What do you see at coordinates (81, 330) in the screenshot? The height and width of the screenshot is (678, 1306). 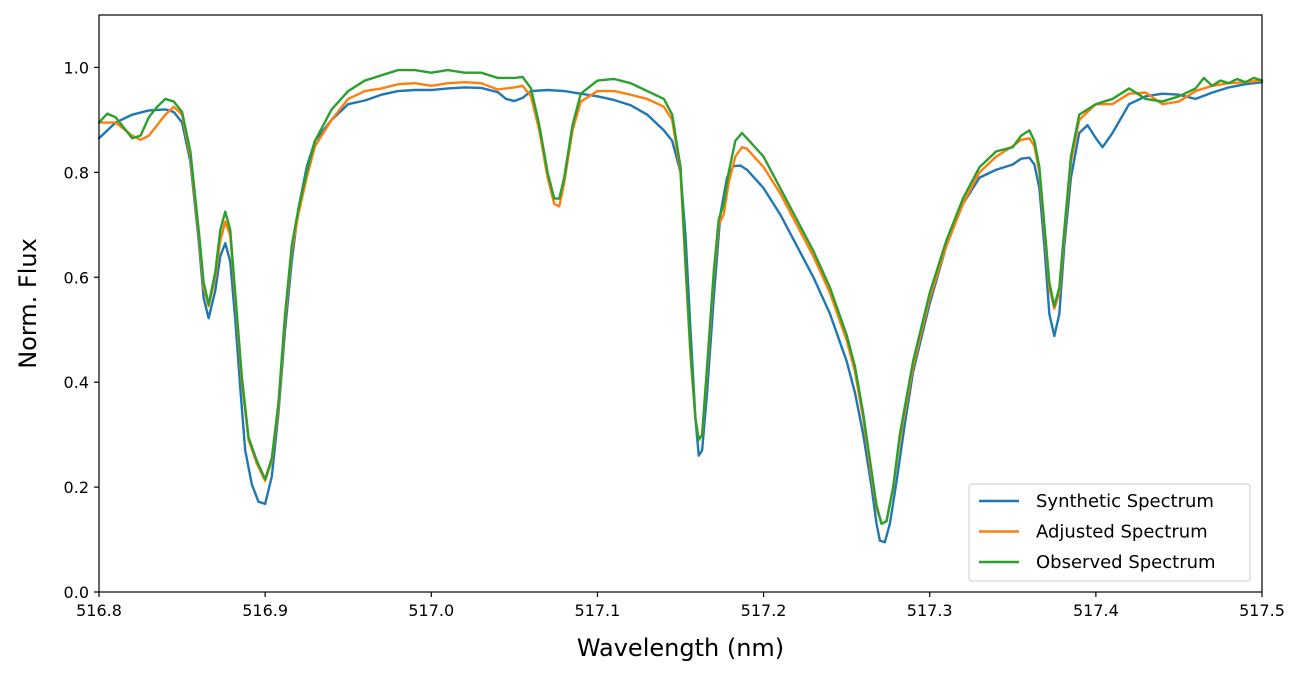 I see `y-axis-ticks: 0.0 0.2 0.4 0.6 0.8 1.0` at bounding box center [81, 330].